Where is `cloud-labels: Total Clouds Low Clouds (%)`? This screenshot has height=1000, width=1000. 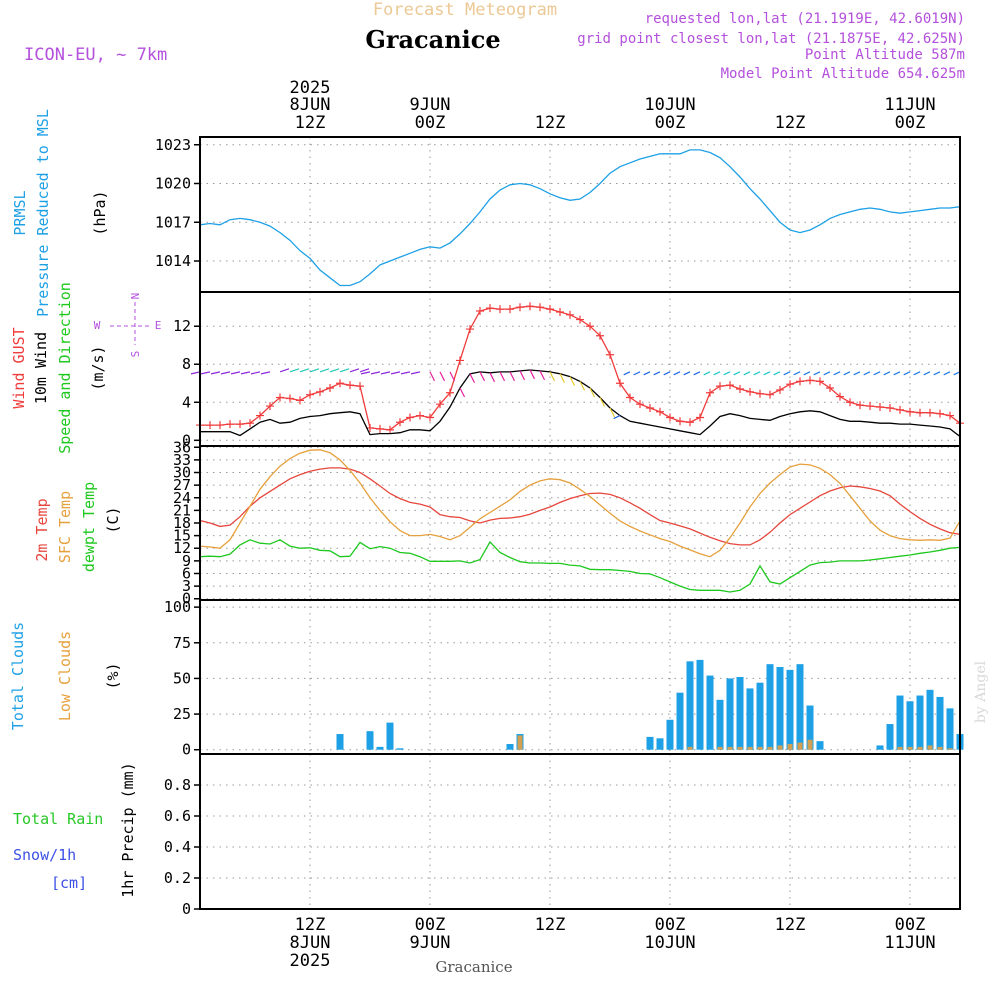 cloud-labels: Total Clouds Low Clouds (%) is located at coordinates (65, 676).